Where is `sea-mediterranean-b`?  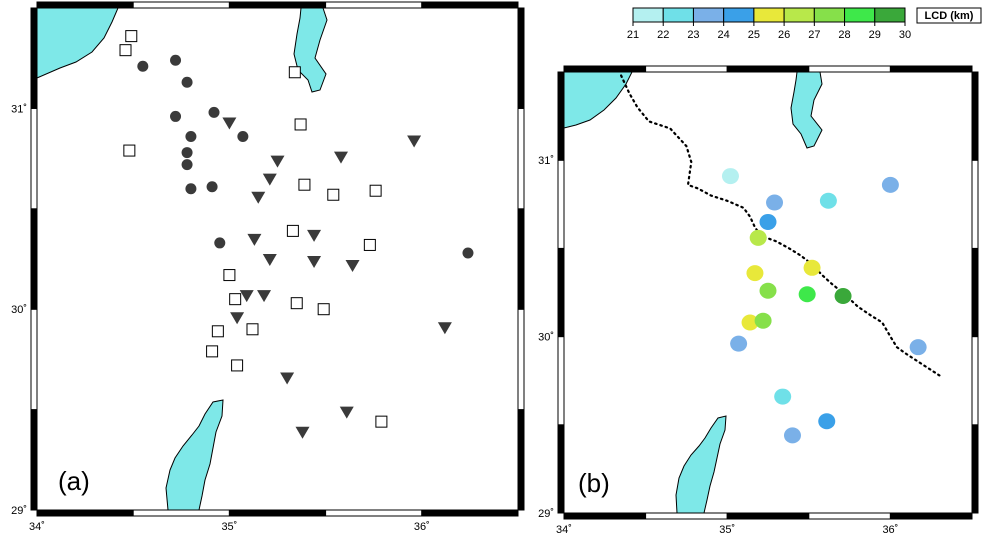
sea-mediterranean-b is located at coordinates (598, 100).